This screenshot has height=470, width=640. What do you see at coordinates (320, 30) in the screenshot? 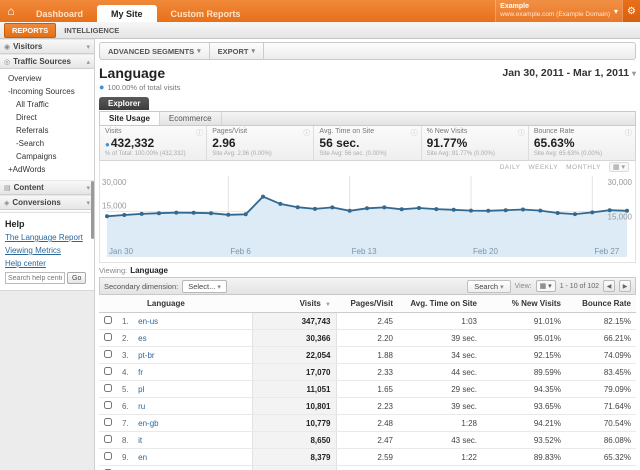
I see `subnav-bar: REPORTS INTELLIGENCE` at bounding box center [320, 30].